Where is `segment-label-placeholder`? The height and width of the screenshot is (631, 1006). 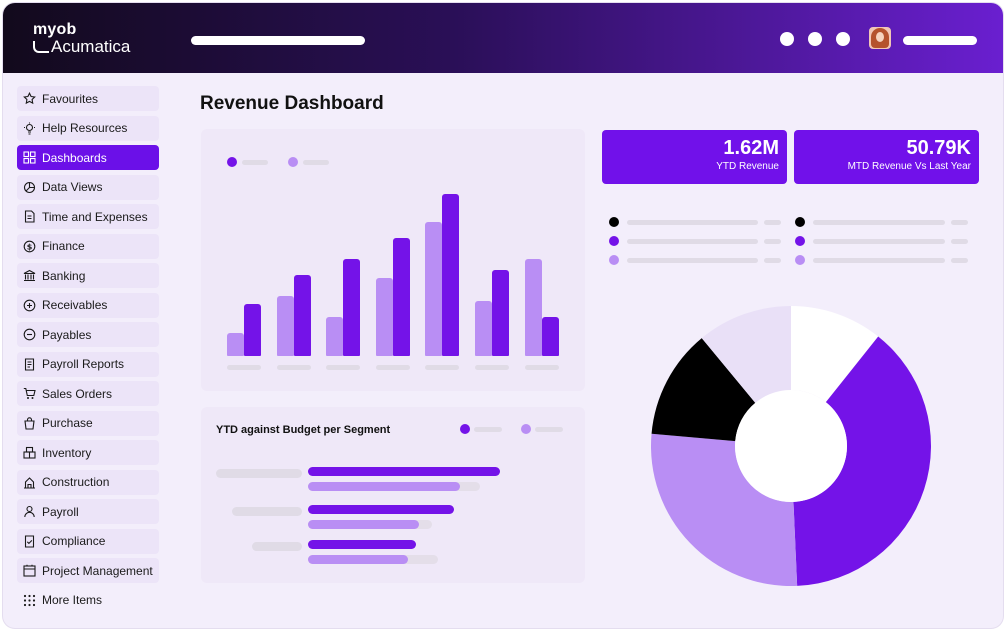
segment-label-placeholder is located at coordinates (259, 473).